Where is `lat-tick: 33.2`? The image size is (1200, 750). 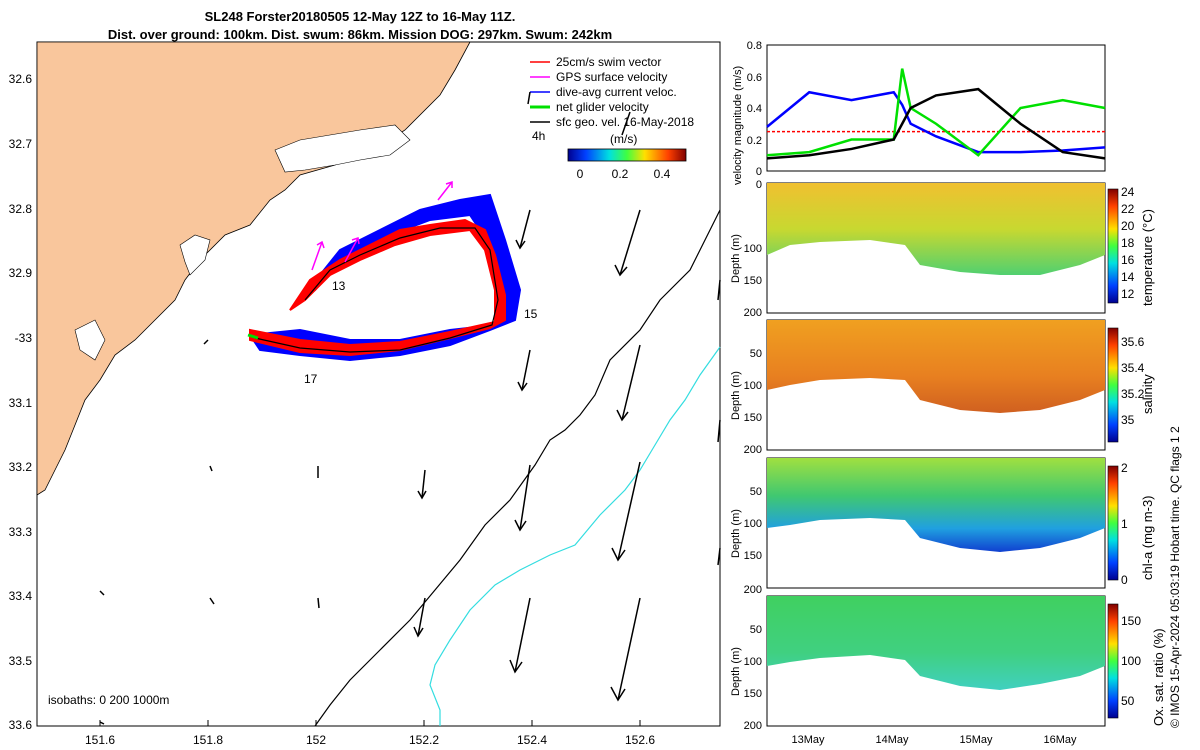
lat-tick: 33.2 is located at coordinates (21, 467).